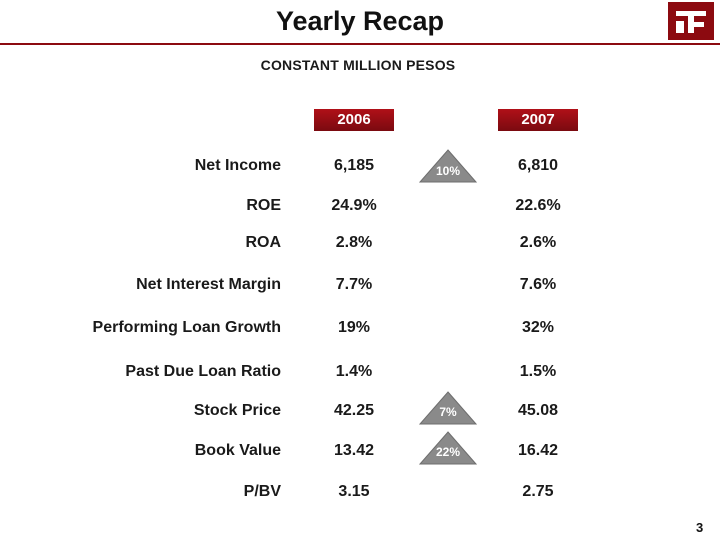  What do you see at coordinates (354, 242) in the screenshot?
I see `roa-2006: 2.8%` at bounding box center [354, 242].